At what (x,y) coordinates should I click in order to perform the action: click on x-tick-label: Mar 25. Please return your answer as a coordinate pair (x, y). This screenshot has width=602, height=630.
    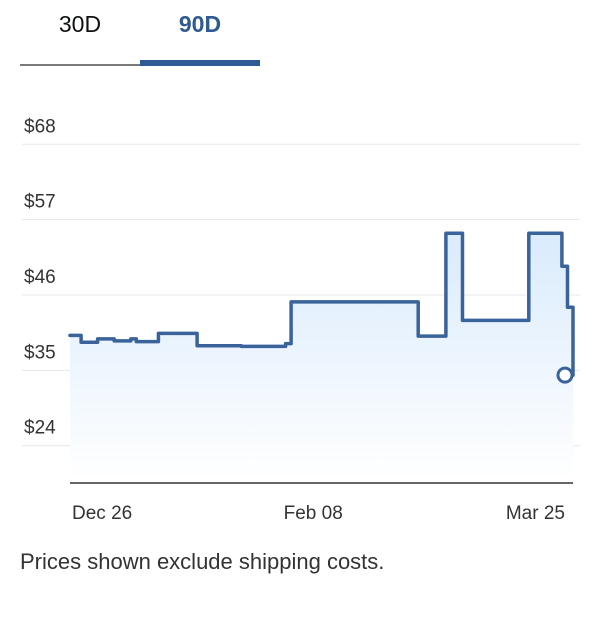
    Looking at the image, I should click on (535, 513).